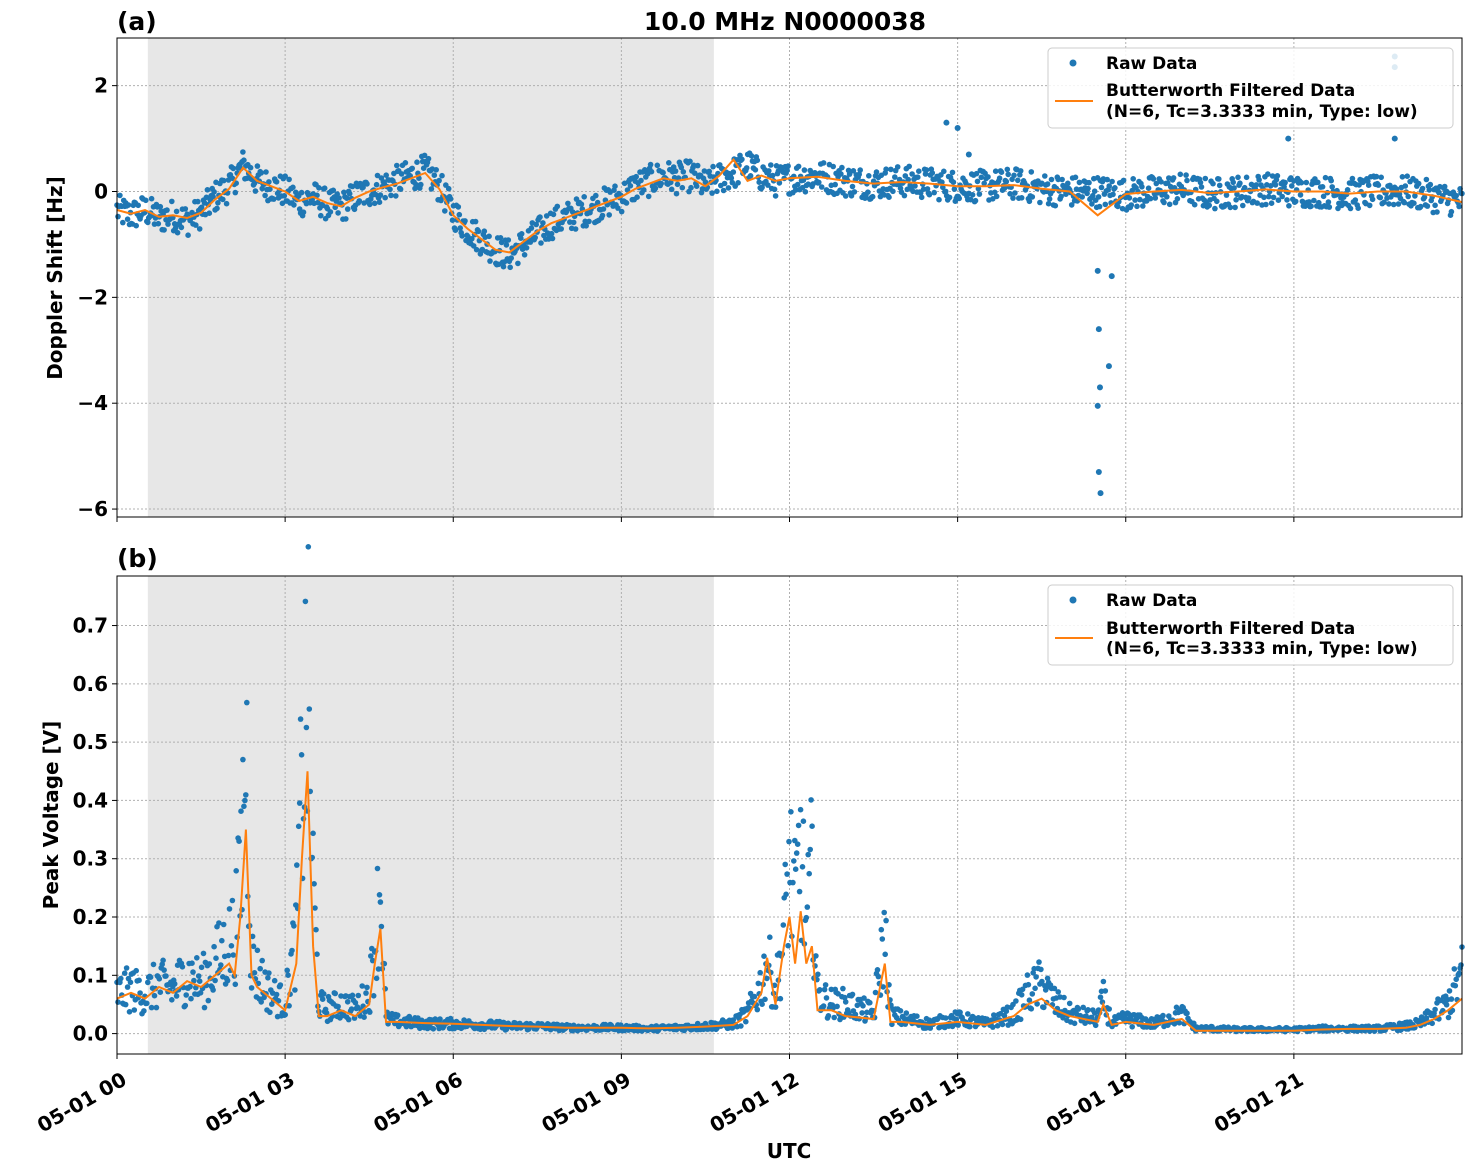  Describe the element at coordinates (90, 684) in the screenshot. I see `panel-b-ytick-label-1: 0.6` at that location.